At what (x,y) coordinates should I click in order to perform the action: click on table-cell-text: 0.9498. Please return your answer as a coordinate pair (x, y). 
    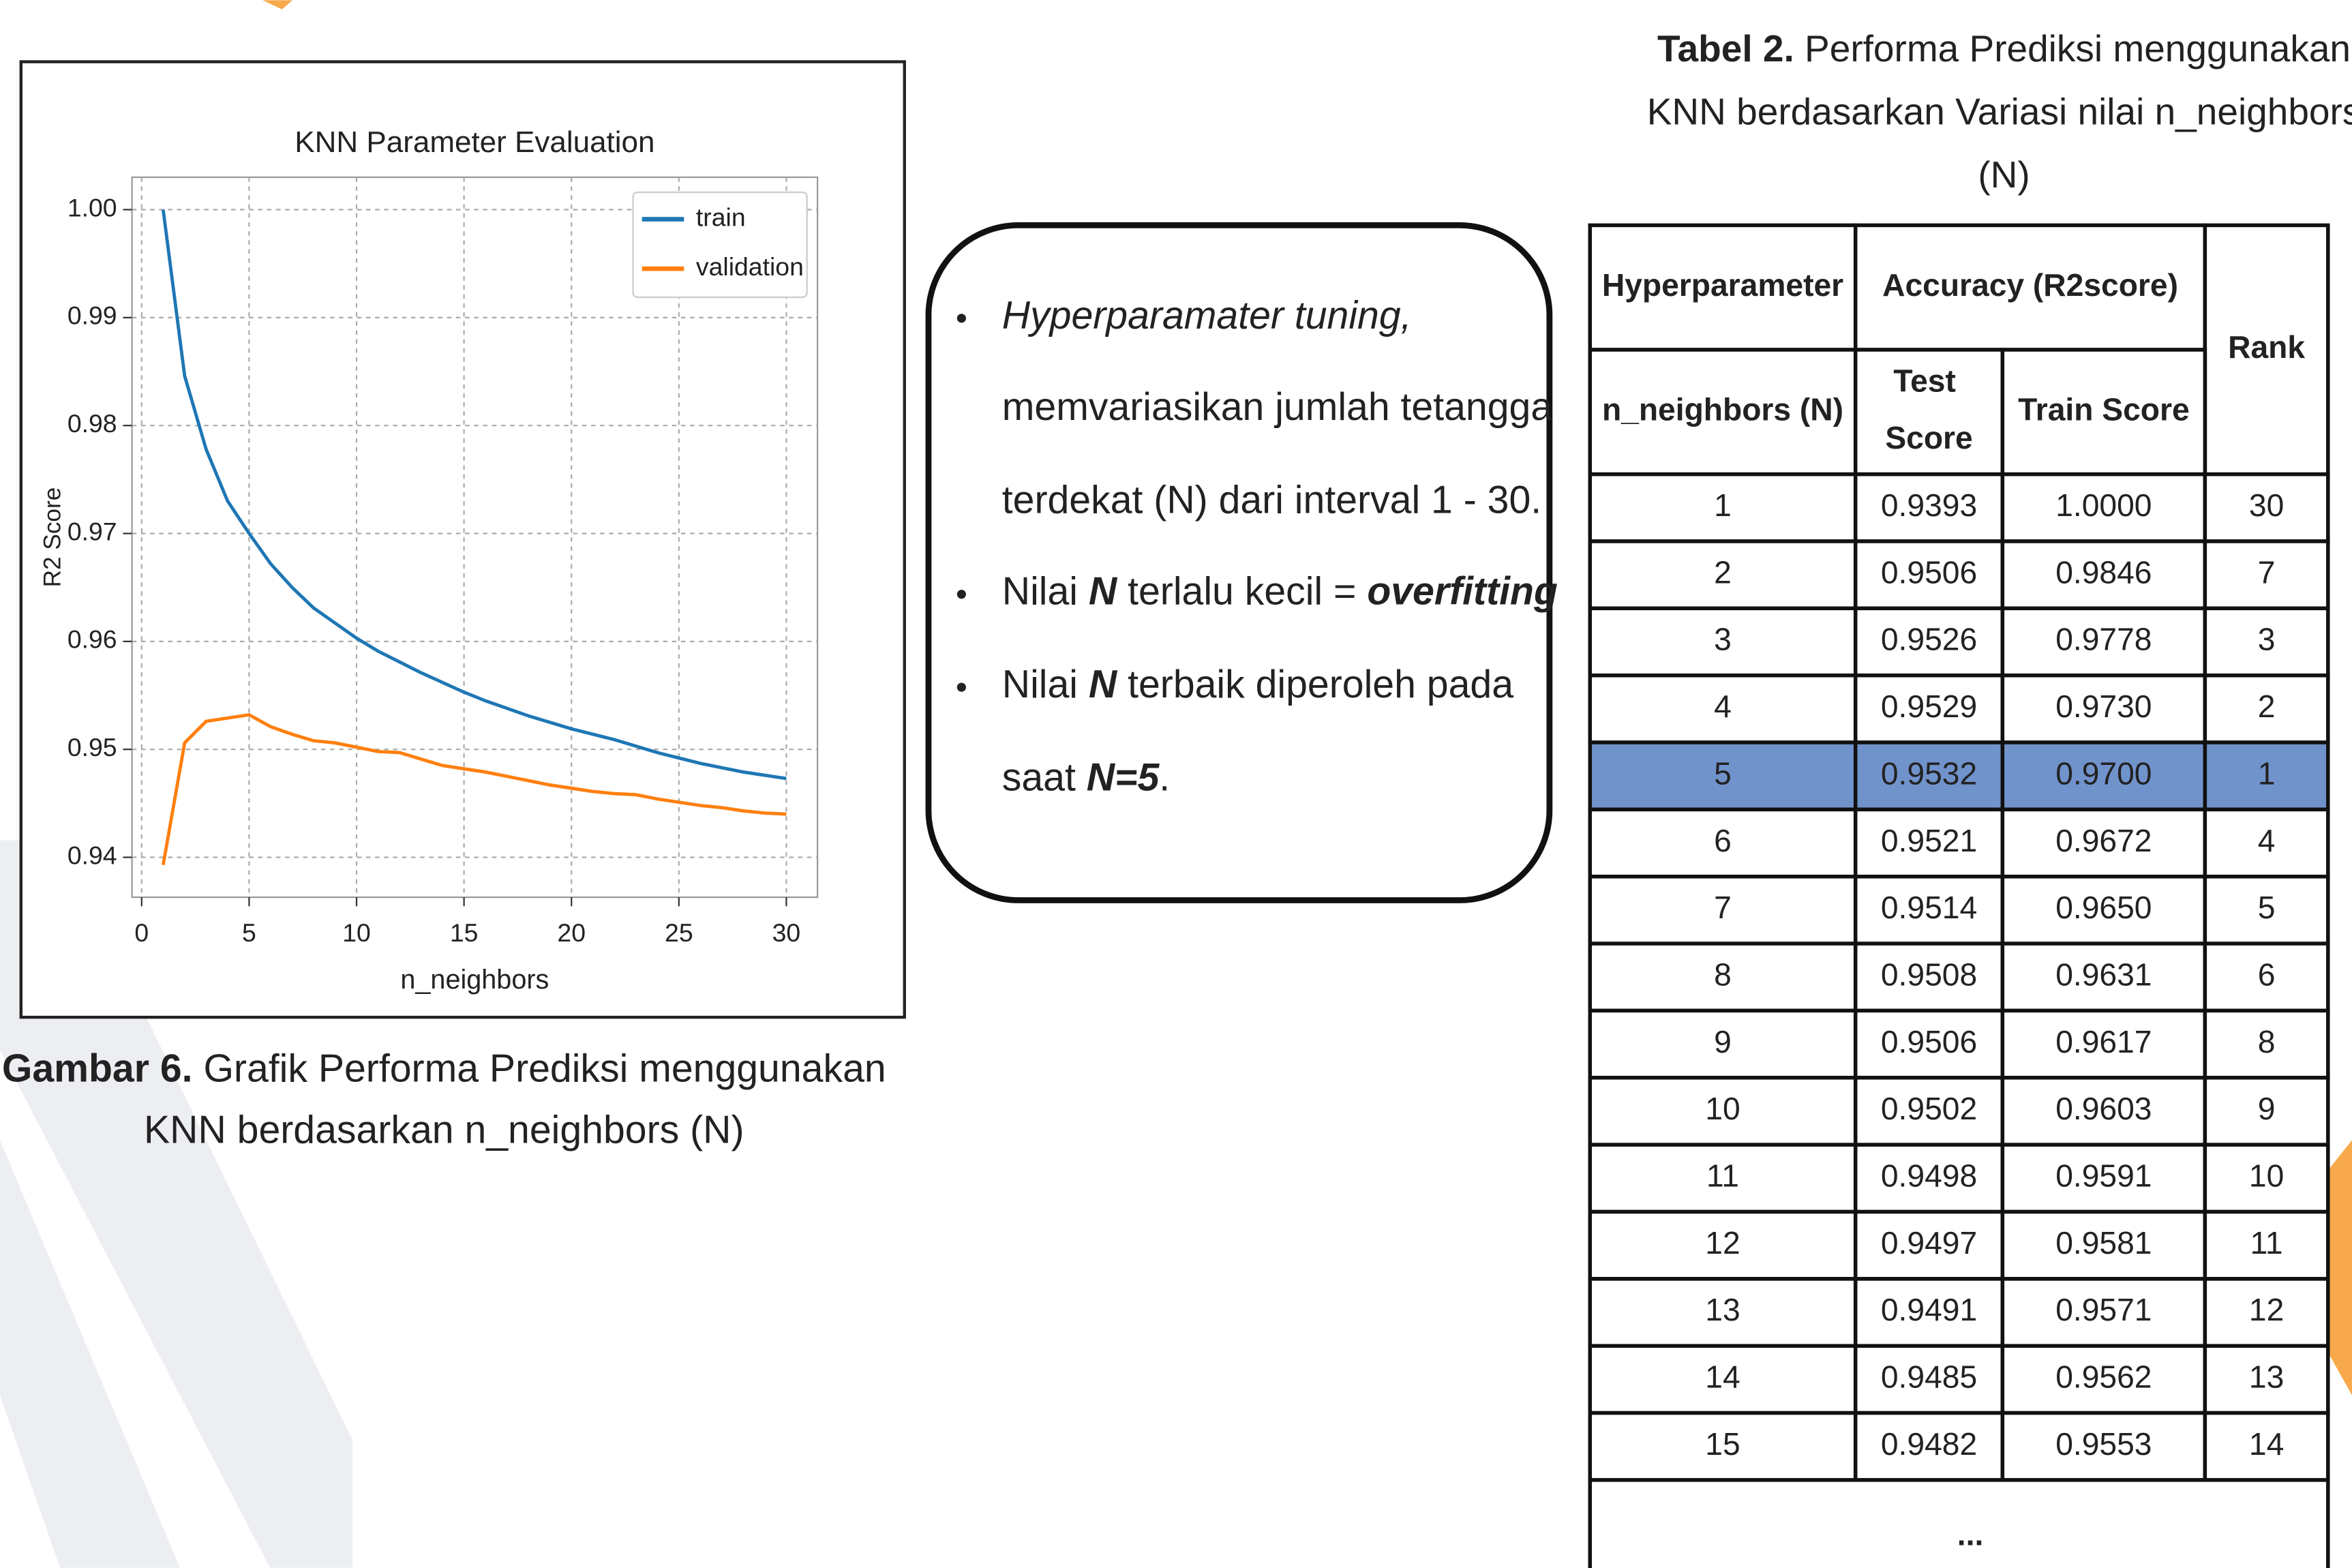
    Looking at the image, I should click on (1929, 1176).